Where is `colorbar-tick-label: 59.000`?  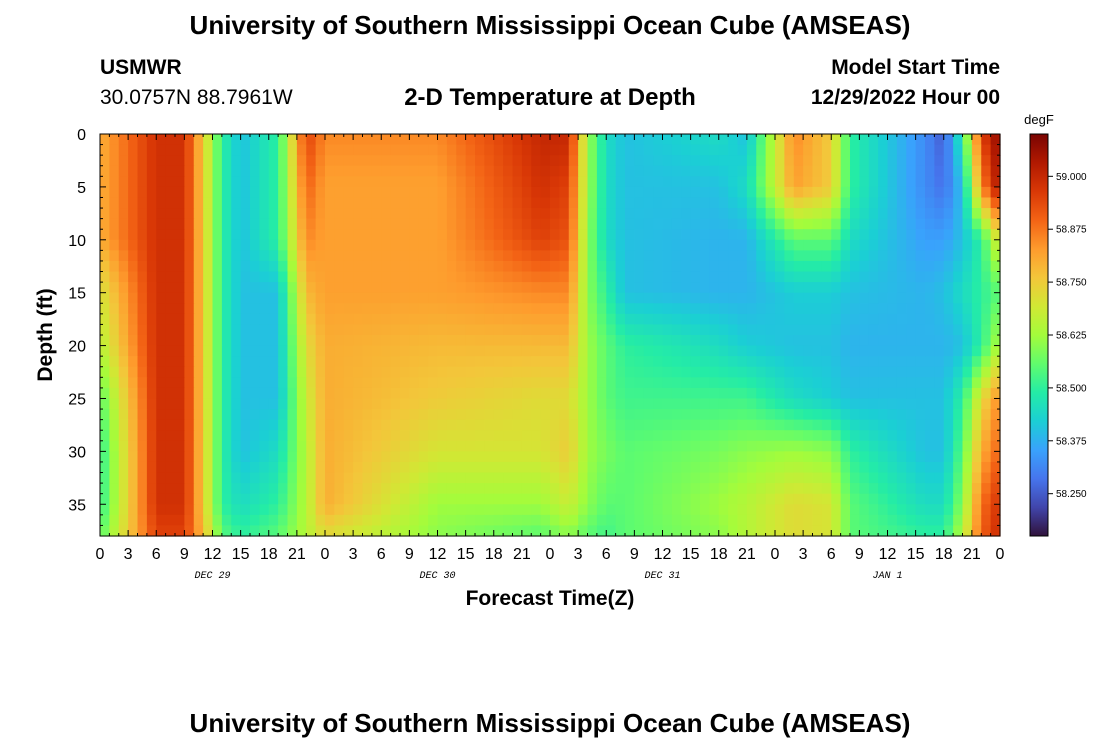 colorbar-tick-label: 59.000 is located at coordinates (1071, 177).